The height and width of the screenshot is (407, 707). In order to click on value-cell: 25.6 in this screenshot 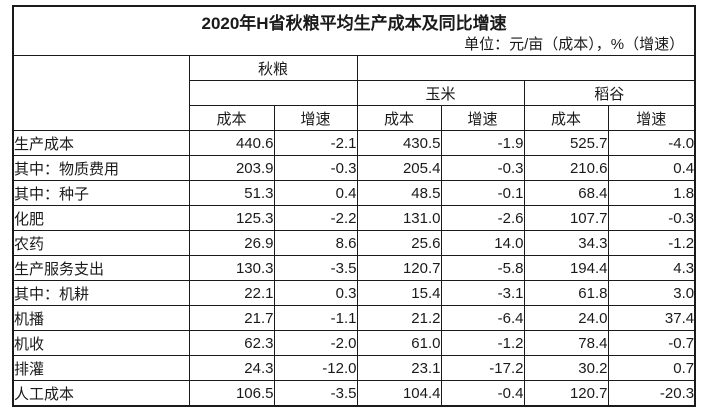, I will do `click(399, 243)`.